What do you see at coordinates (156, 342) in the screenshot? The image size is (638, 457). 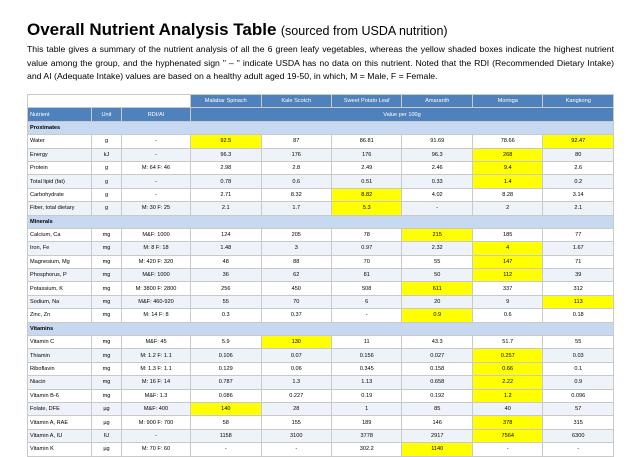 I see `rdi-cell: M&F: 45` at bounding box center [156, 342].